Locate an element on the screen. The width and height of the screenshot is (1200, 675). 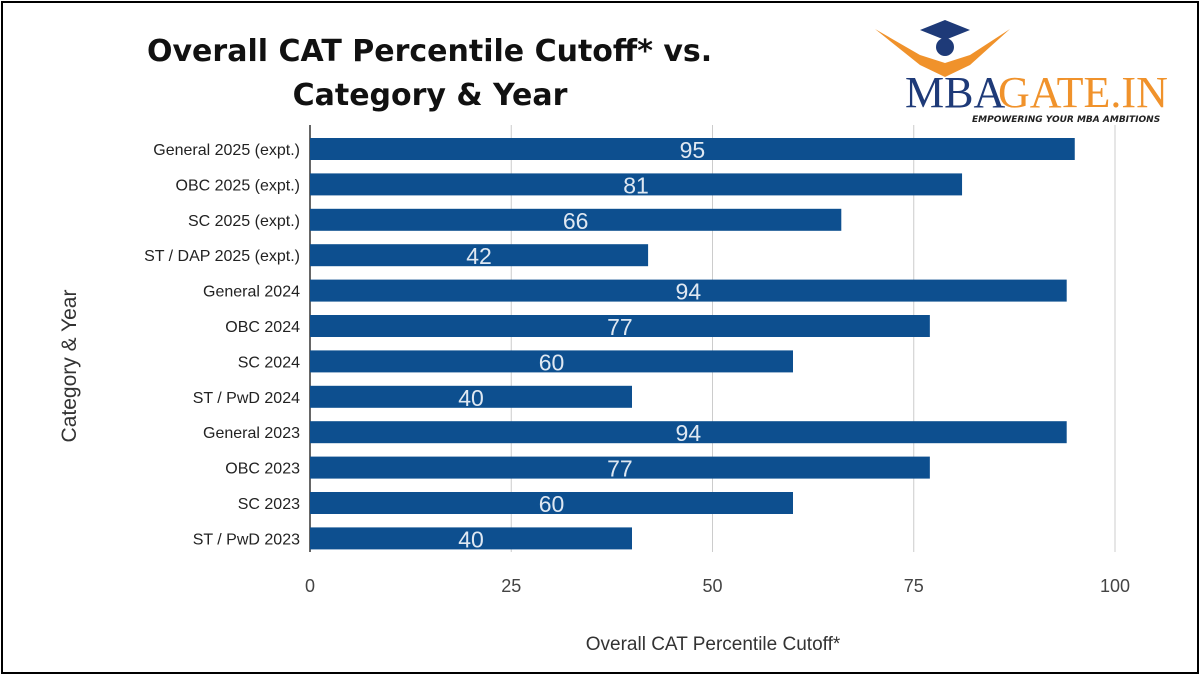
x-axis-label: Overall CAT Percentile Cutoff* is located at coordinates (713, 644).